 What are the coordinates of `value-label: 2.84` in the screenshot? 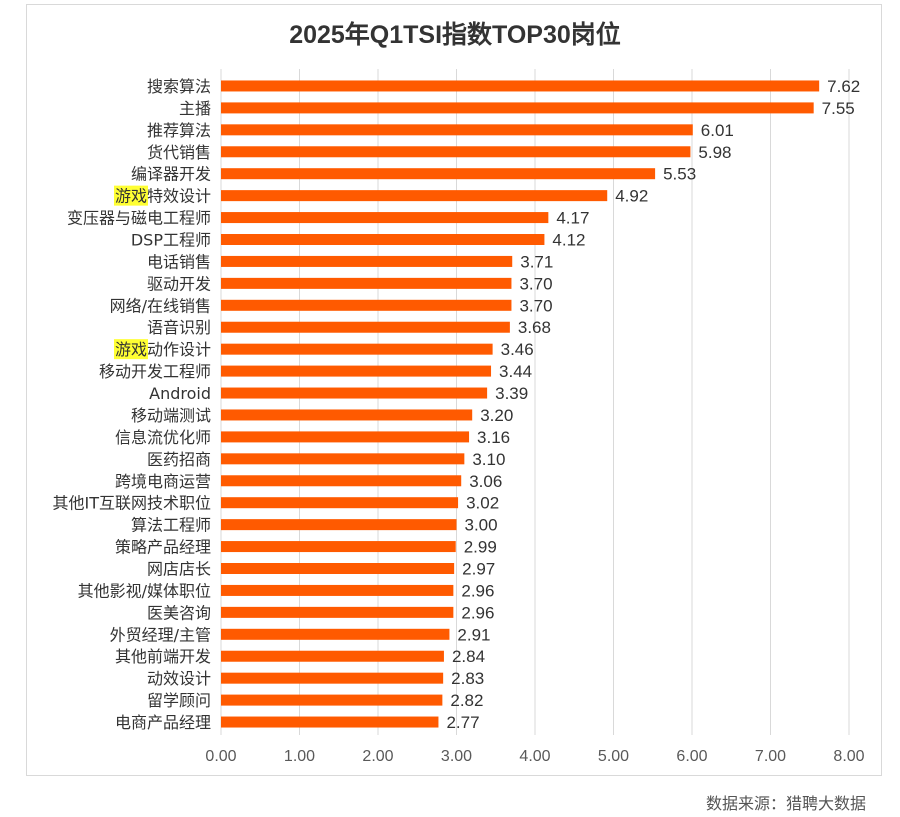 It's located at (468, 656).